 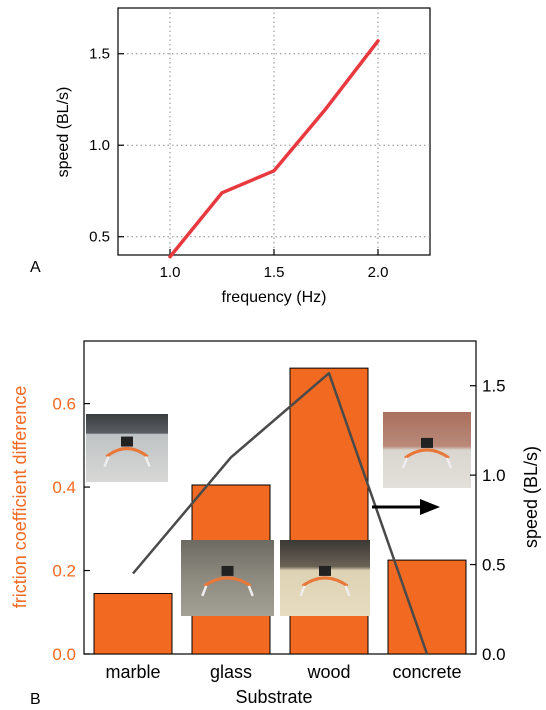 What do you see at coordinates (35, 699) in the screenshot?
I see `panel-b-label: B` at bounding box center [35, 699].